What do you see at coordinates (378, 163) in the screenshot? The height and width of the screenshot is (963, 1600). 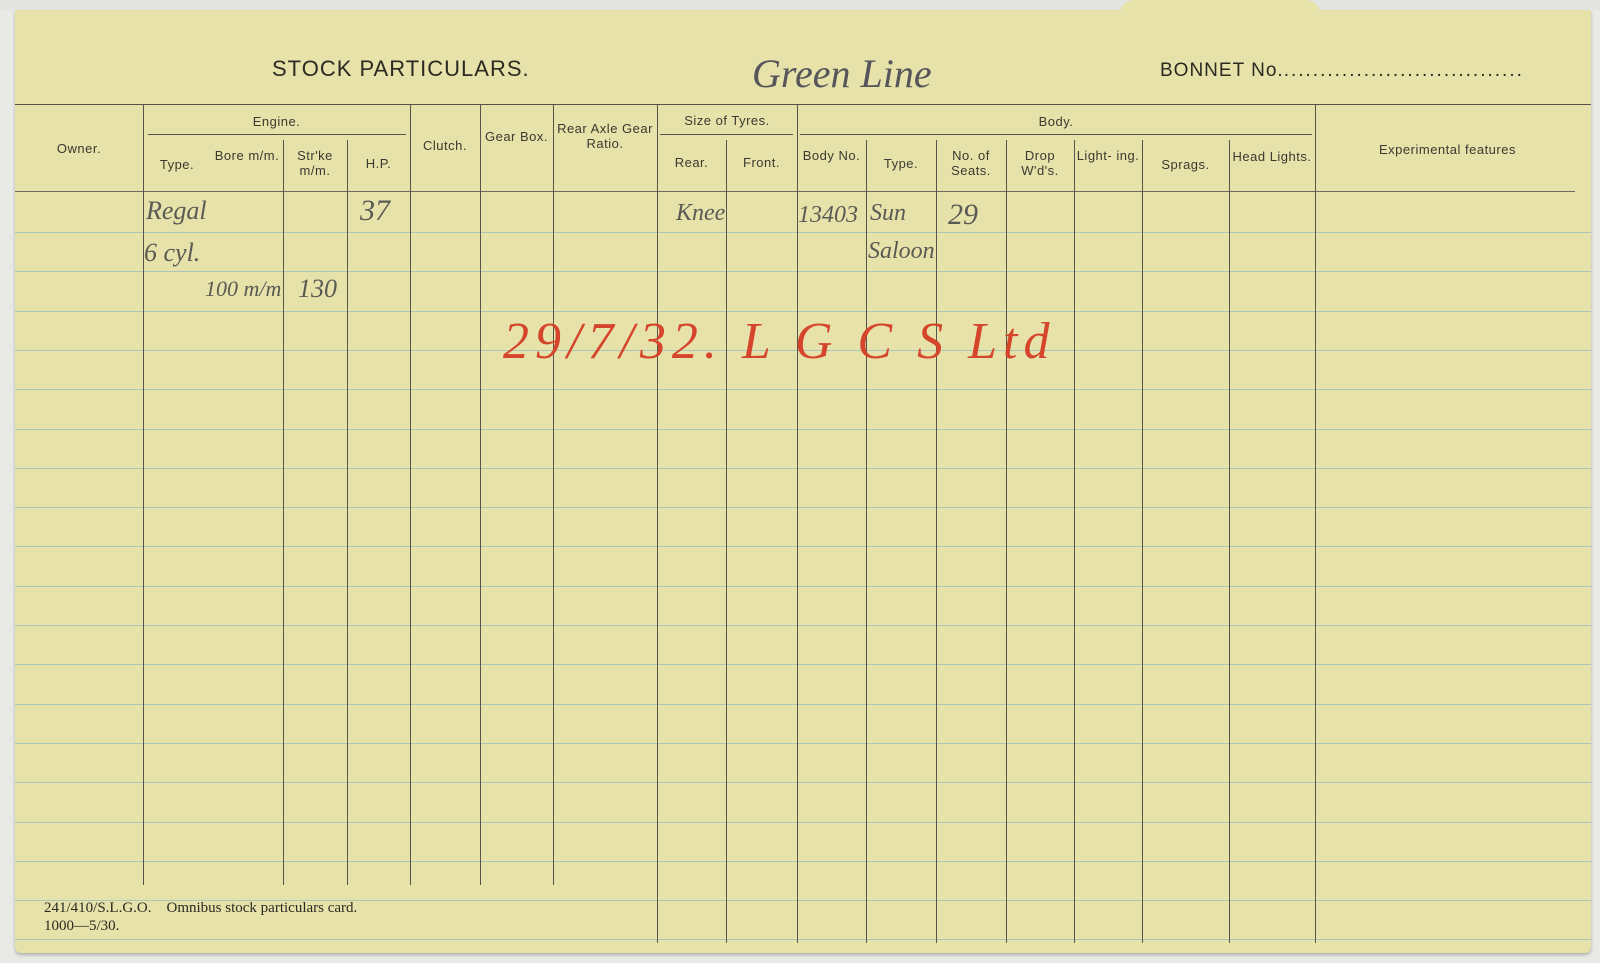 I see `header-hp: H.P.` at bounding box center [378, 163].